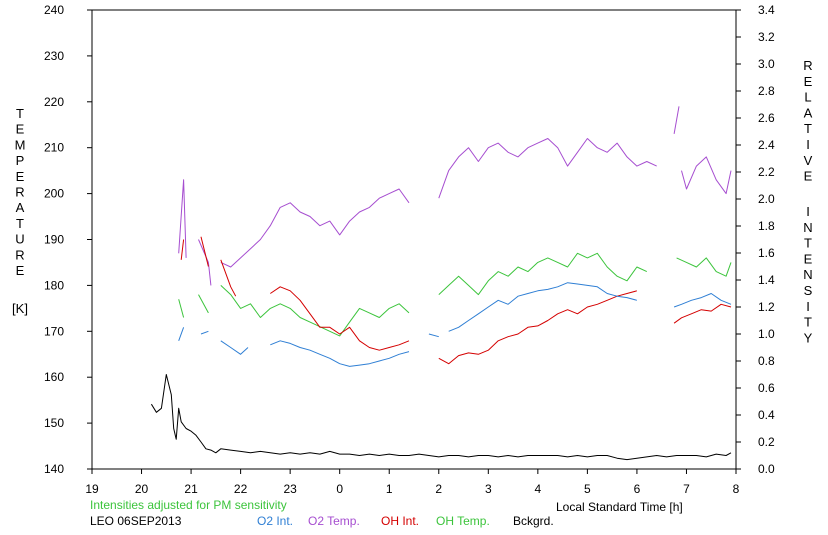  What do you see at coordinates (400, 521) in the screenshot?
I see `legend-item-oh-int: OH Int.` at bounding box center [400, 521].